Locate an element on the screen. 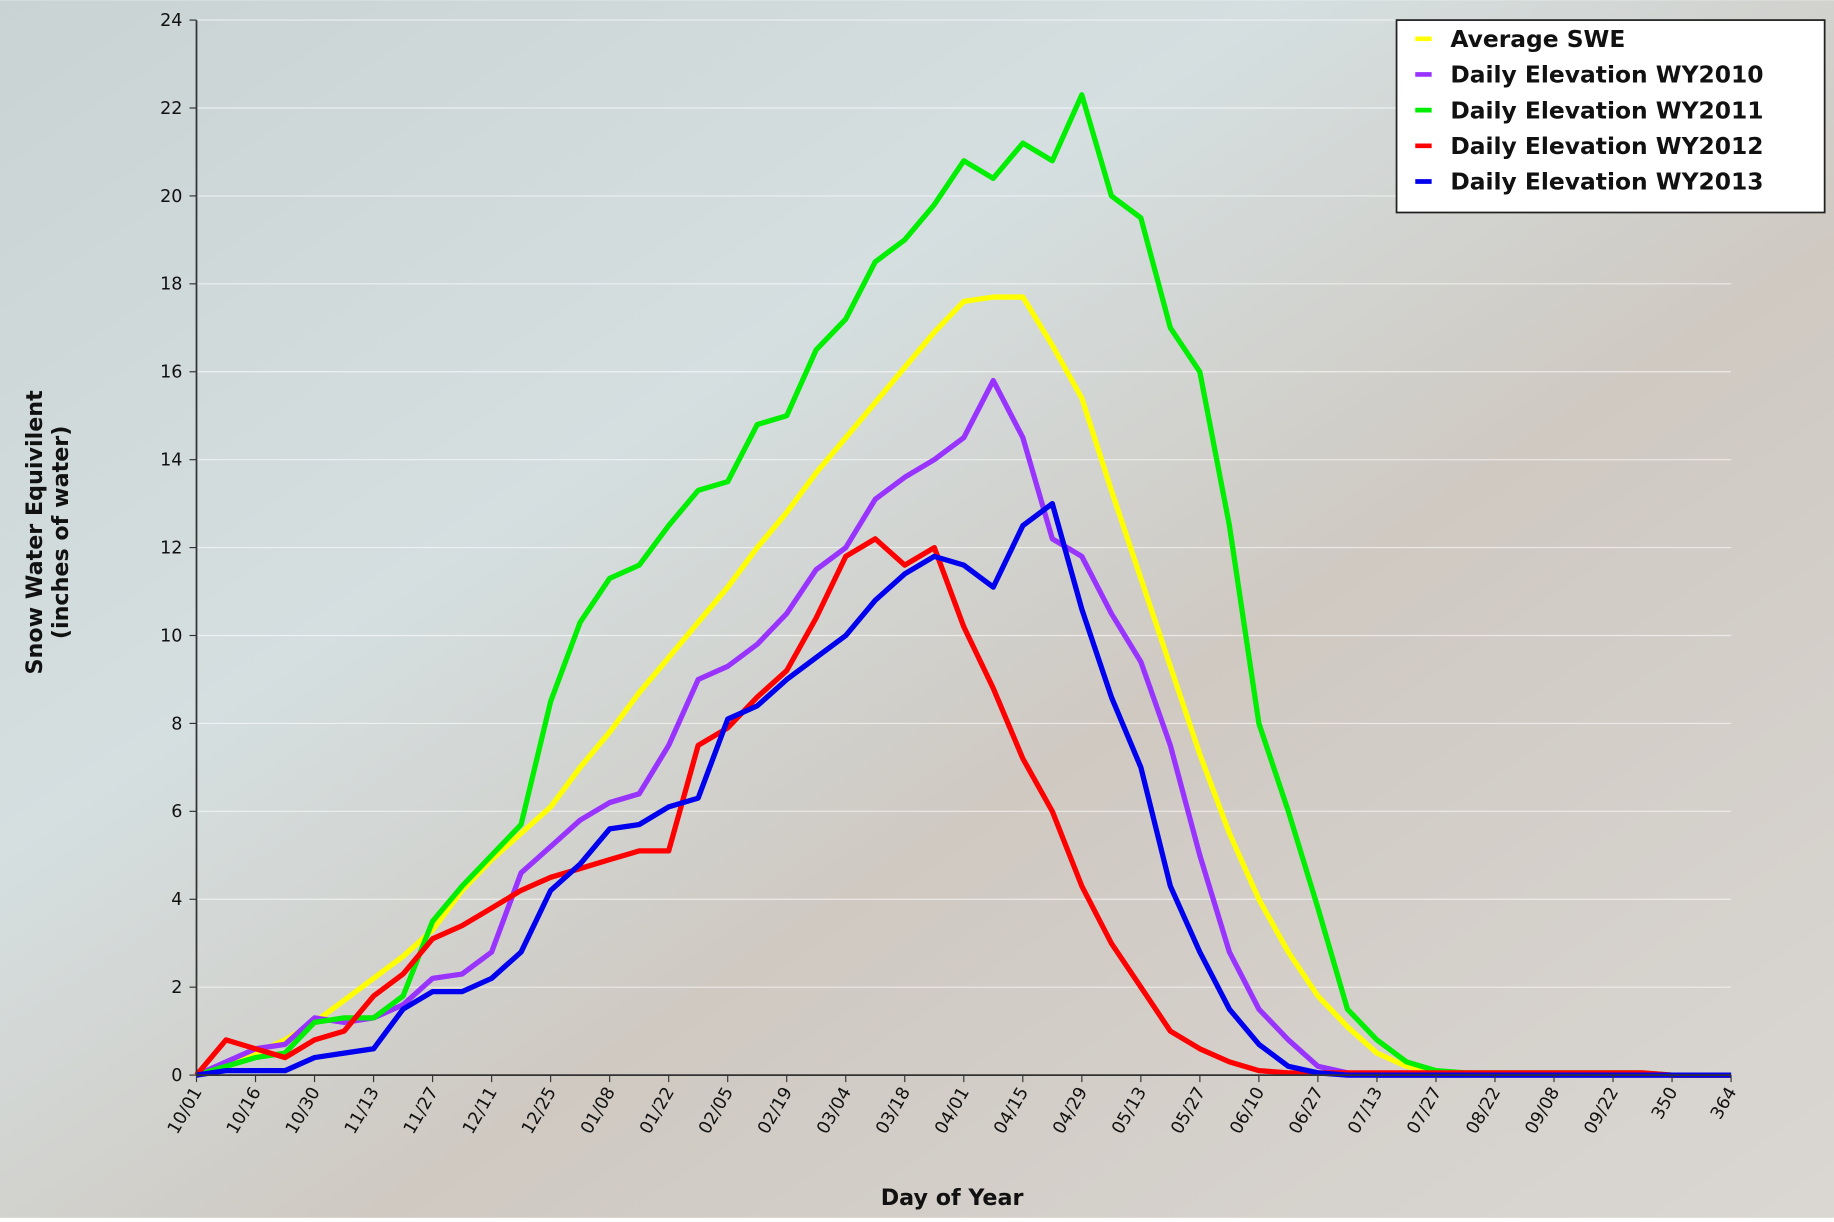  y-tick-label: 0 is located at coordinates (176, 1076).